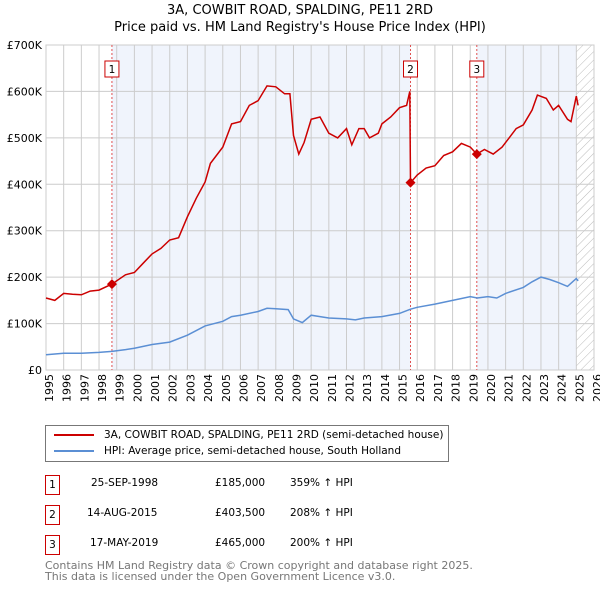 This screenshot has height=590, width=600. Describe the element at coordinates (25, 91) in the screenshot. I see `y-tick-label: £600K` at that location.